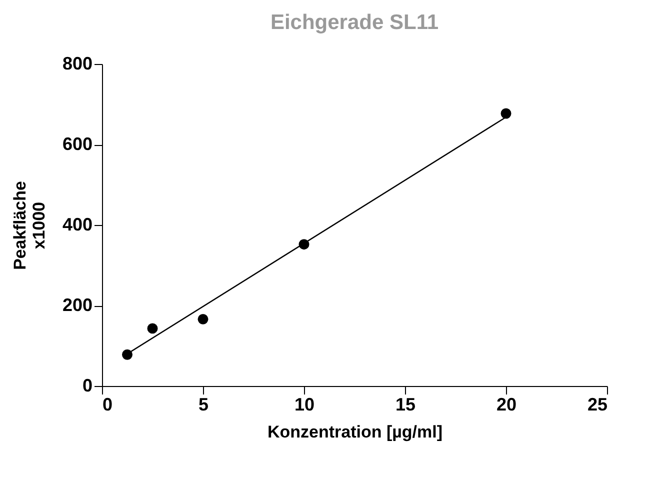  Describe the element at coordinates (506, 404) in the screenshot. I see `x-tick-label: 20` at that location.